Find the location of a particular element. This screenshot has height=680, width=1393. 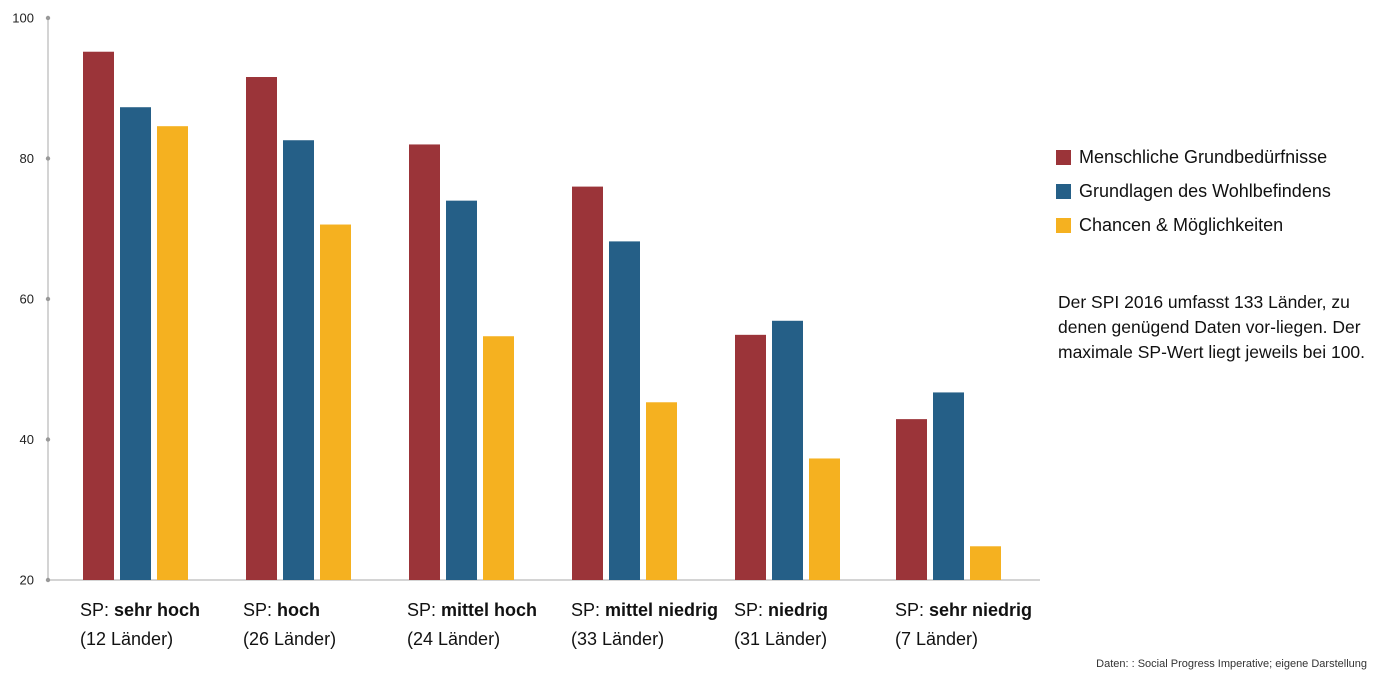

legend-item: Grundlagen des Wohlbefindens is located at coordinates (1193, 191).